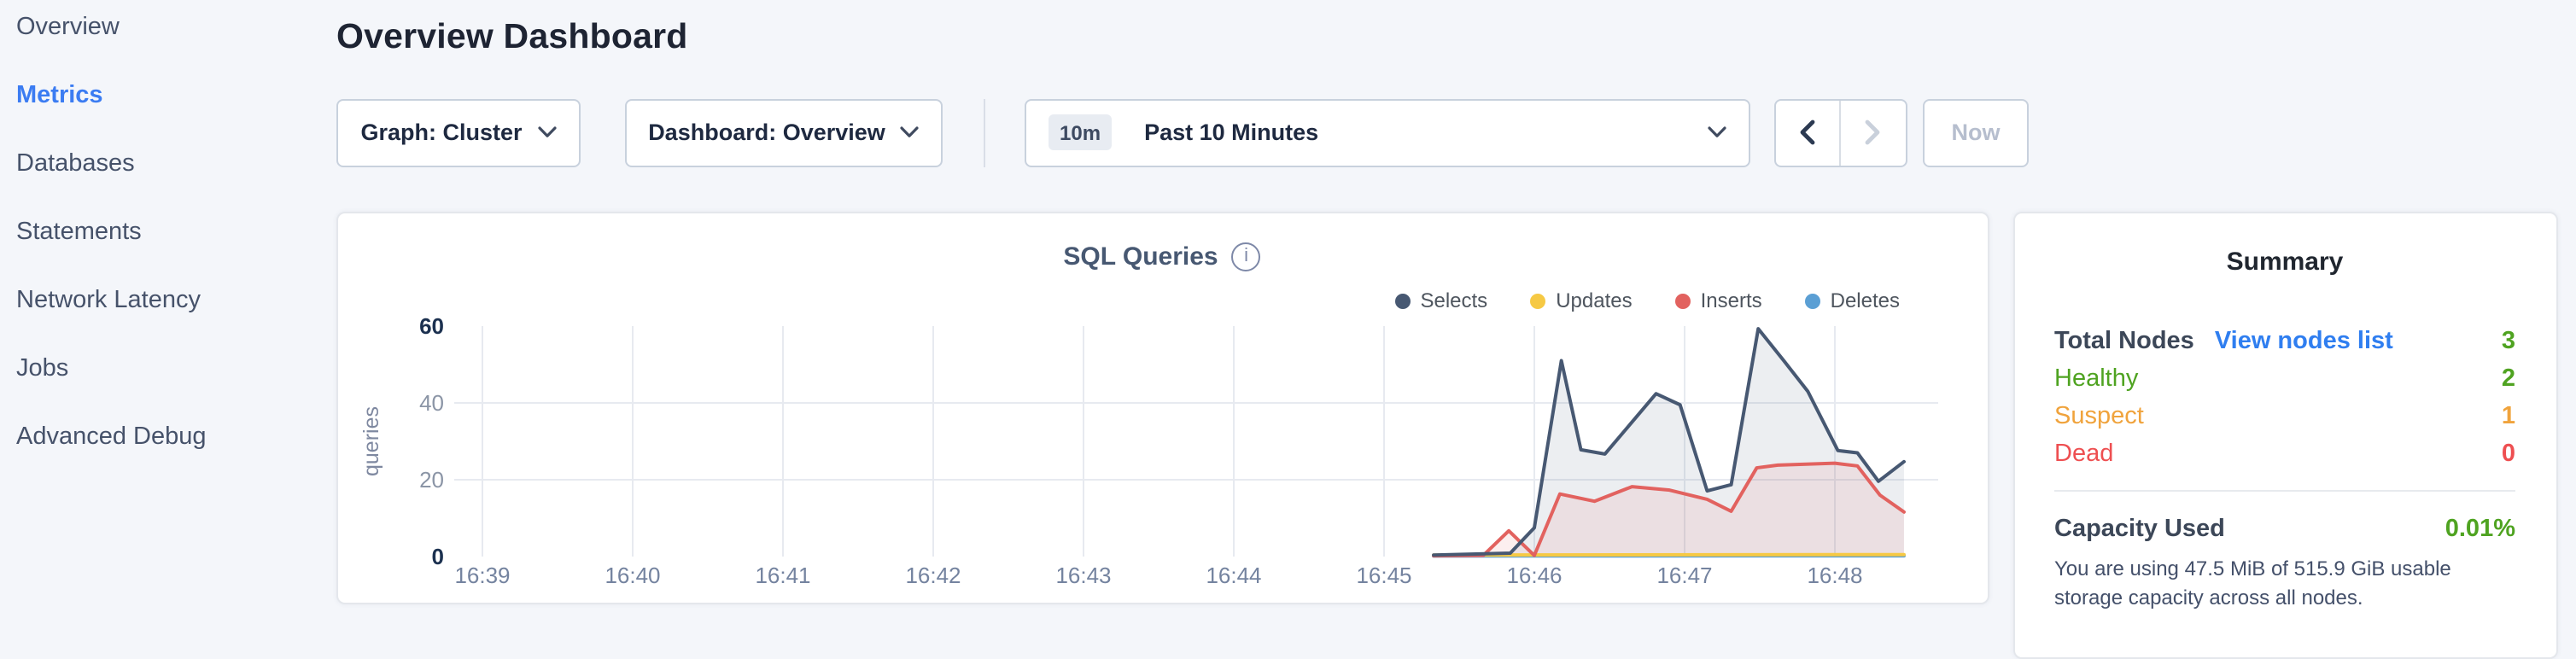  I want to click on svg-text: 16:39, so click(481, 576).